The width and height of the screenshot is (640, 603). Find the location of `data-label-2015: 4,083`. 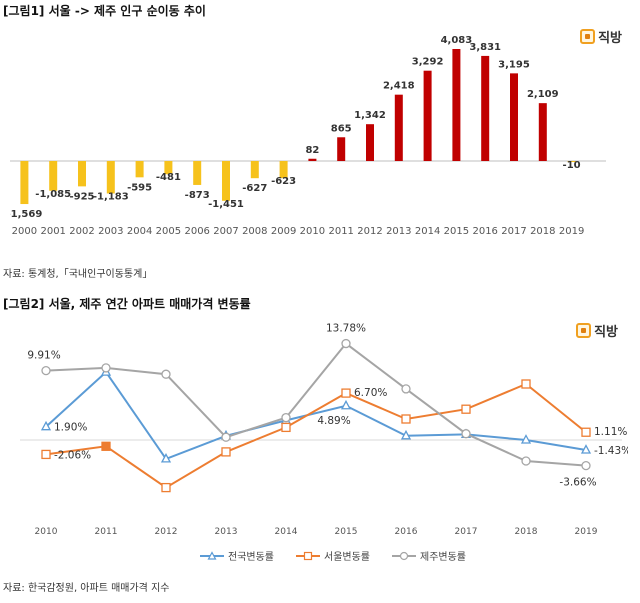

data-label-2015: 4,083 is located at coordinates (457, 40).